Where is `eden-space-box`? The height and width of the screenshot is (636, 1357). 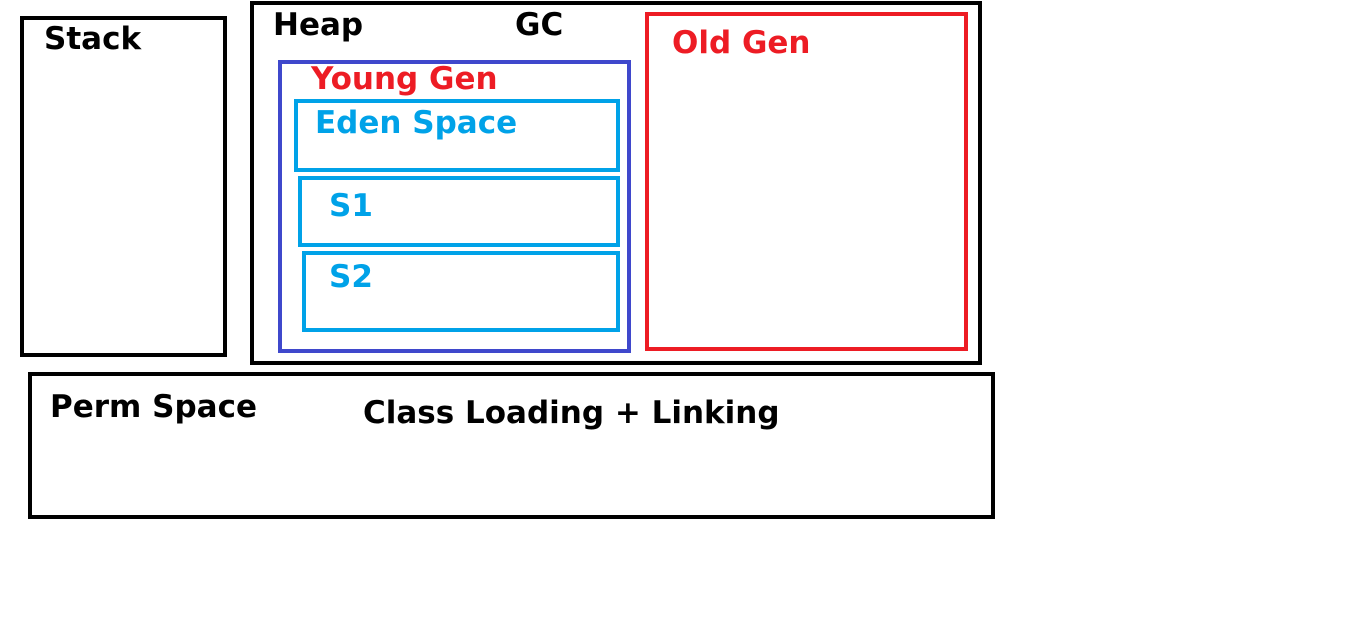
eden-space-box is located at coordinates (457, 135).